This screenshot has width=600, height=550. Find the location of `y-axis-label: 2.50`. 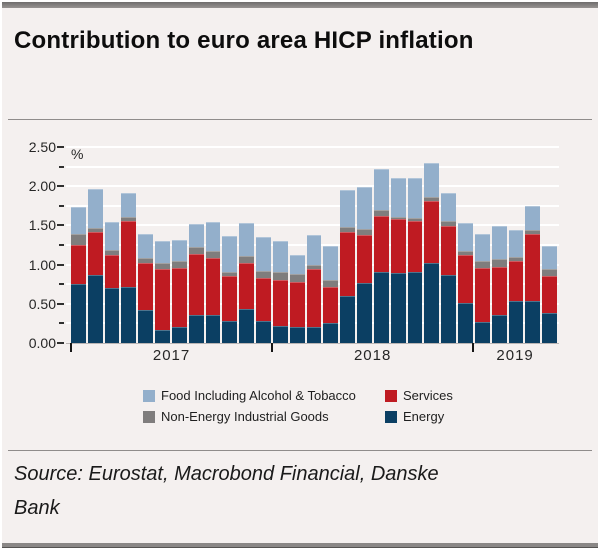

y-axis-label: 2.50 is located at coordinates (42, 147).